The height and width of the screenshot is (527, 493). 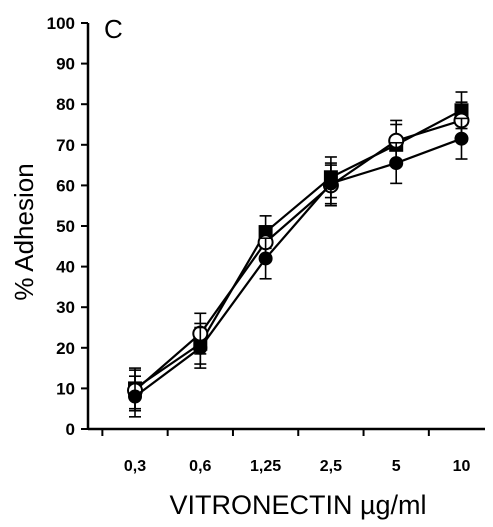 I want to click on y-tick-label: 50, so click(x=65, y=226).